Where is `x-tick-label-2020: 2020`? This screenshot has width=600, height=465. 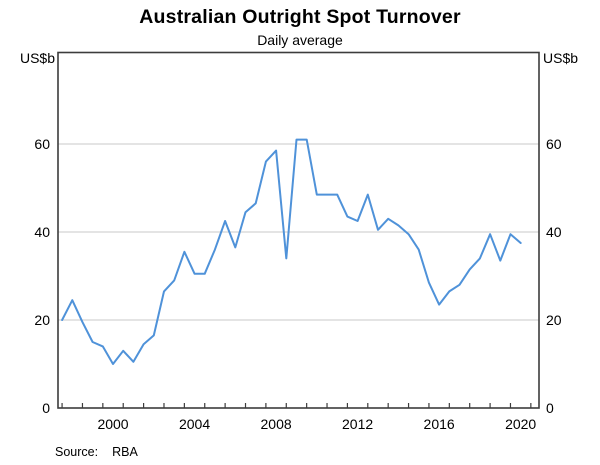
x-tick-label-2020: 2020 is located at coordinates (520, 424).